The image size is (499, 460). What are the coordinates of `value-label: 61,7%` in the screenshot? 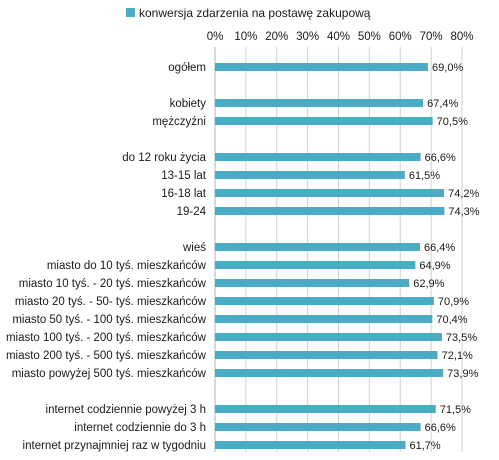 It's located at (424, 446).